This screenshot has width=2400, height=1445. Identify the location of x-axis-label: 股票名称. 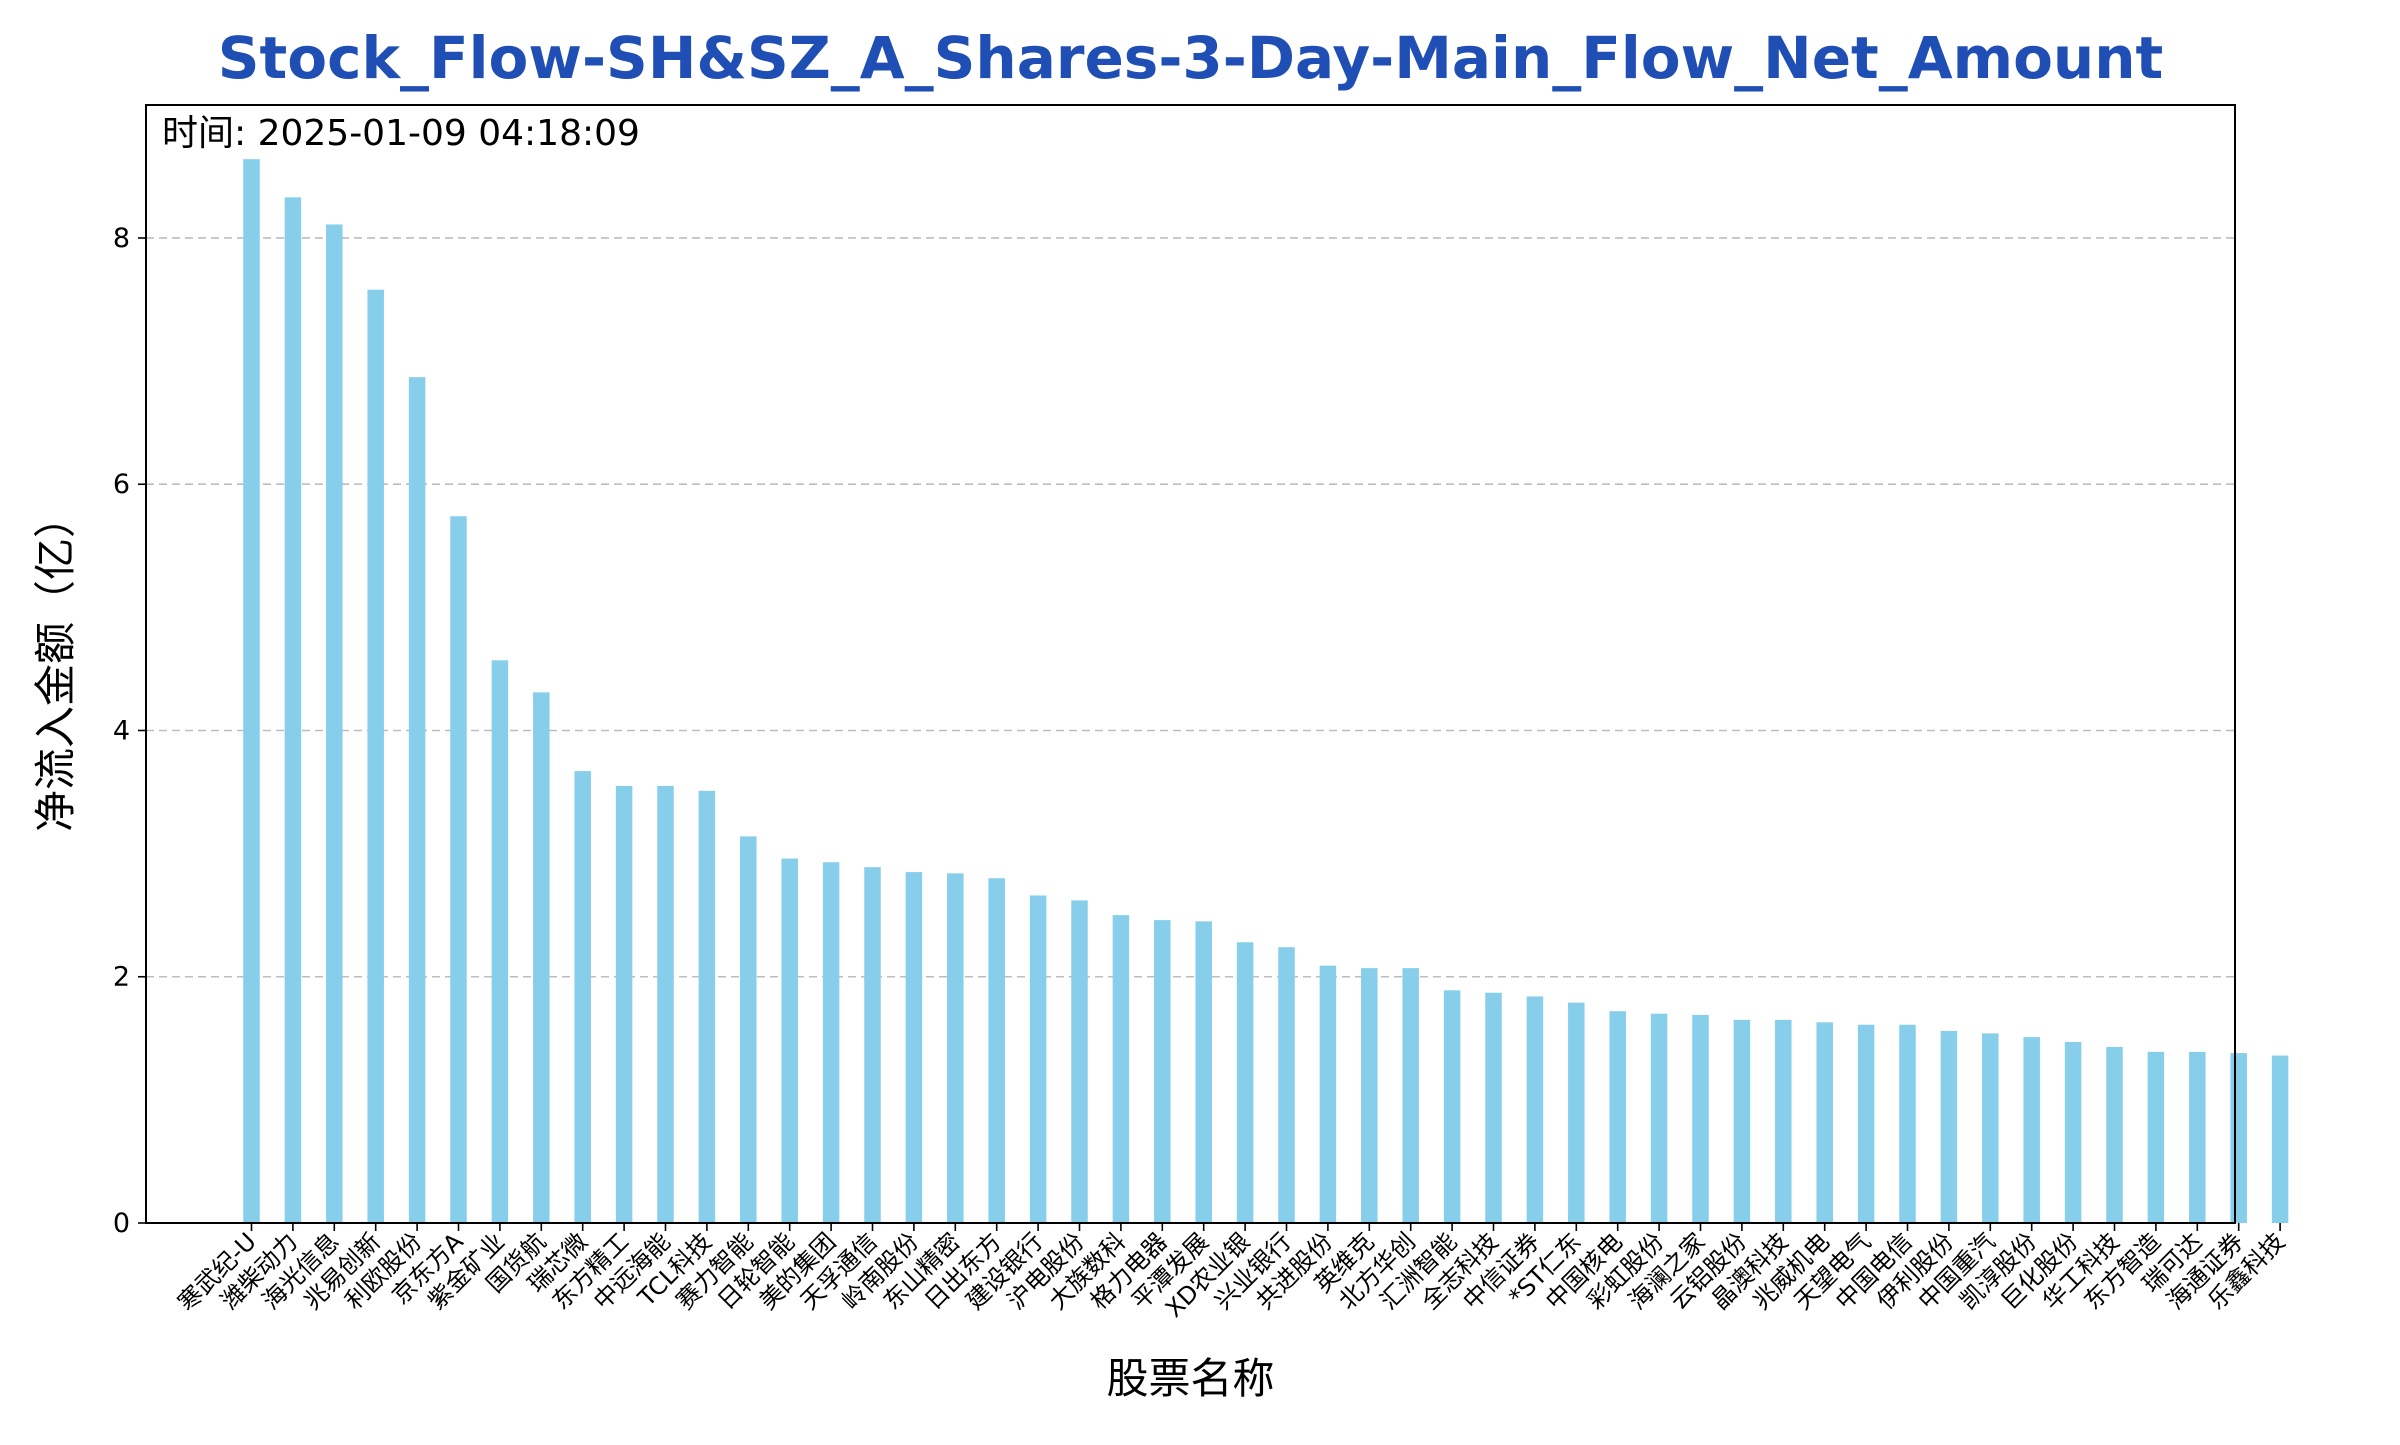
(1190, 1378).